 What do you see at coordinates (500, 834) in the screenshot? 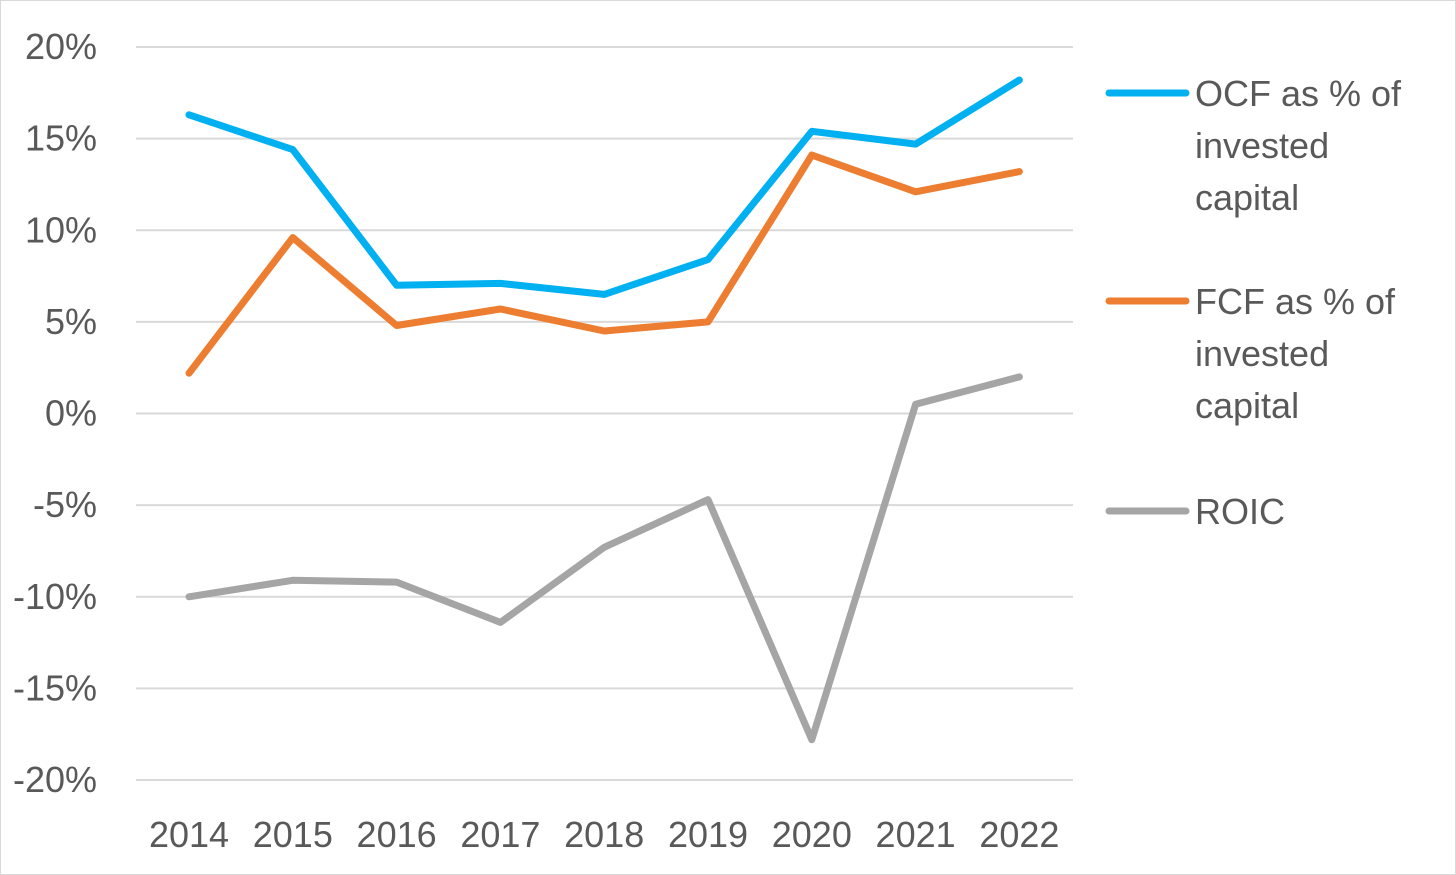
I see `x-tick-label: 2017` at bounding box center [500, 834].